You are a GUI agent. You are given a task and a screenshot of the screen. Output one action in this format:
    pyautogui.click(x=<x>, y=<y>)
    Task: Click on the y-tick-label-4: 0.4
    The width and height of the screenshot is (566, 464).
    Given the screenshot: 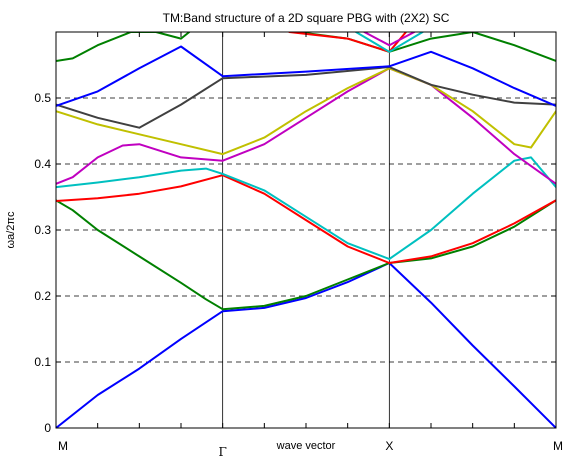 What is the action you would take?
    pyautogui.click(x=42, y=164)
    